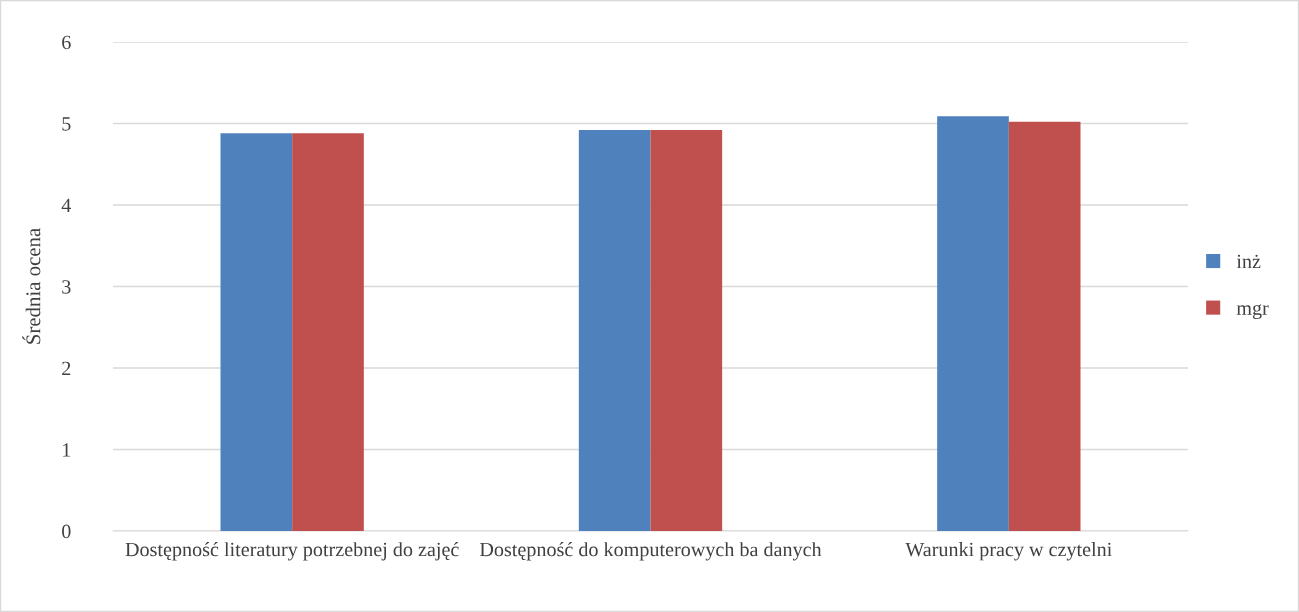 The width and height of the screenshot is (1299, 612). I want to click on y-tick-label: 1, so click(67, 450).